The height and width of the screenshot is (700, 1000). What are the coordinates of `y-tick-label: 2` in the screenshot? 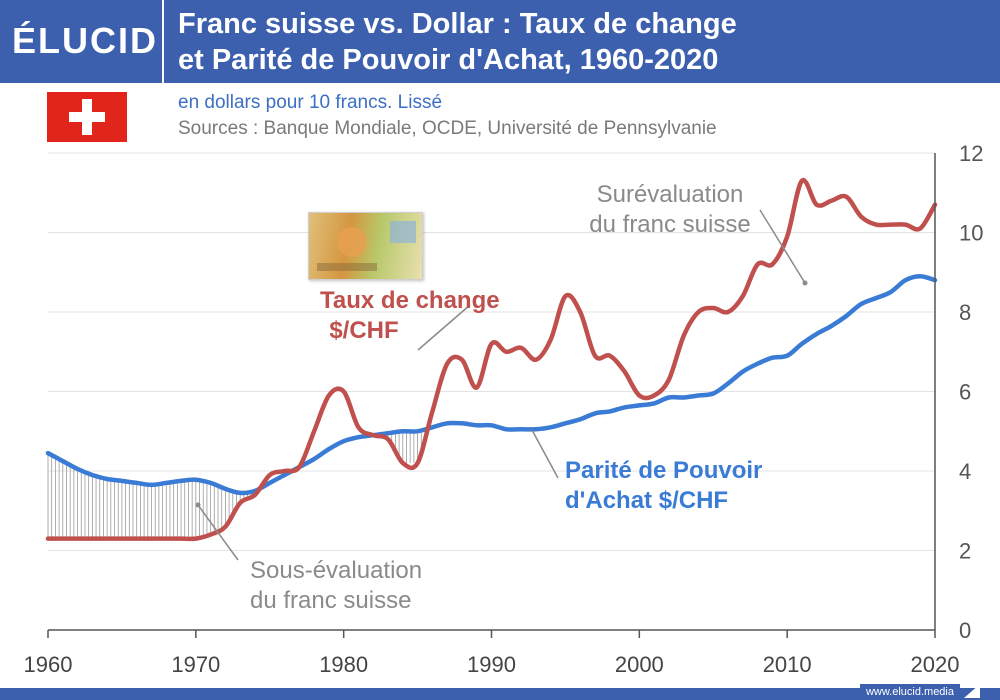 It's located at (965, 551).